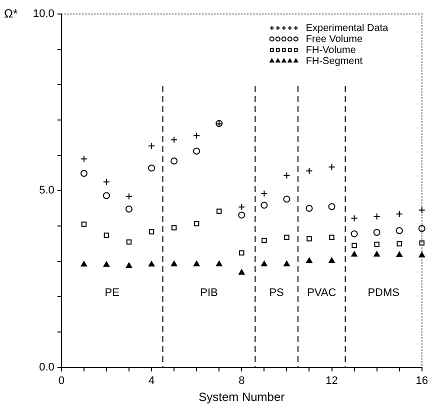  I want to click on y-tick-label: 5.0, so click(46, 190).